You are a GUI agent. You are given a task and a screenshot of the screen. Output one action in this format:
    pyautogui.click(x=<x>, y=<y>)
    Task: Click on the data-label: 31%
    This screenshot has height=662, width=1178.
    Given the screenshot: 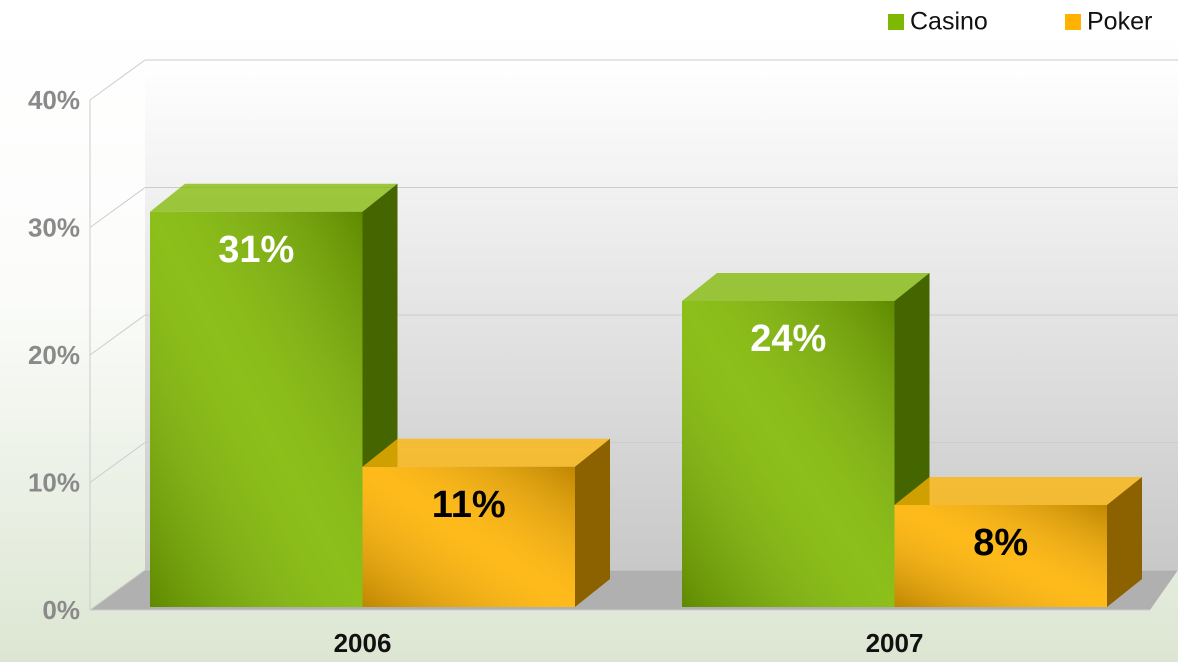 What is the action you would take?
    pyautogui.click(x=256, y=250)
    